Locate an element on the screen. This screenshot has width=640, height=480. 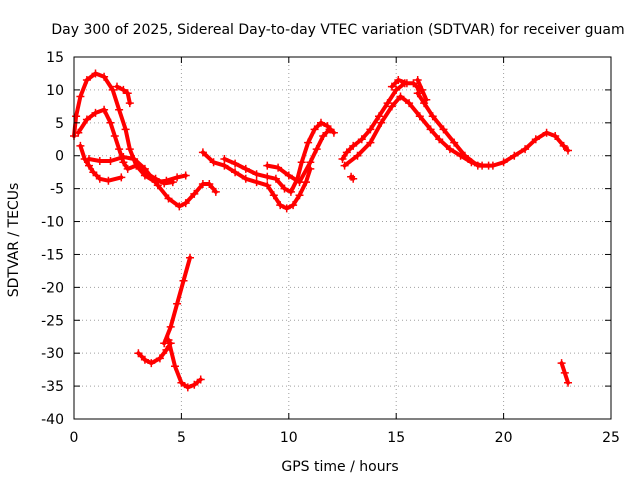
y-tick-label: -30 is located at coordinates (52, 354).